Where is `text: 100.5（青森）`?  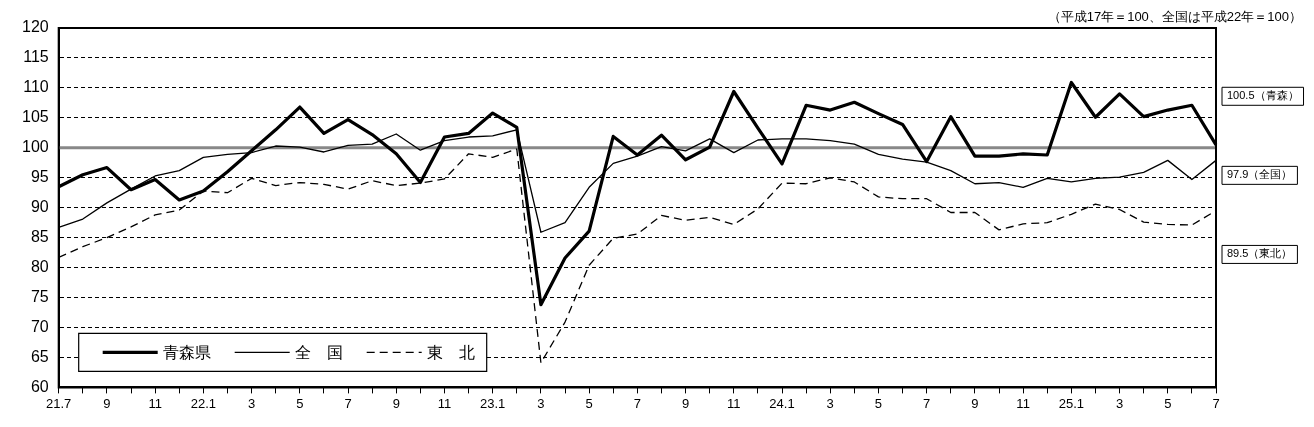 text: 100.5（青森） is located at coordinates (1263, 95).